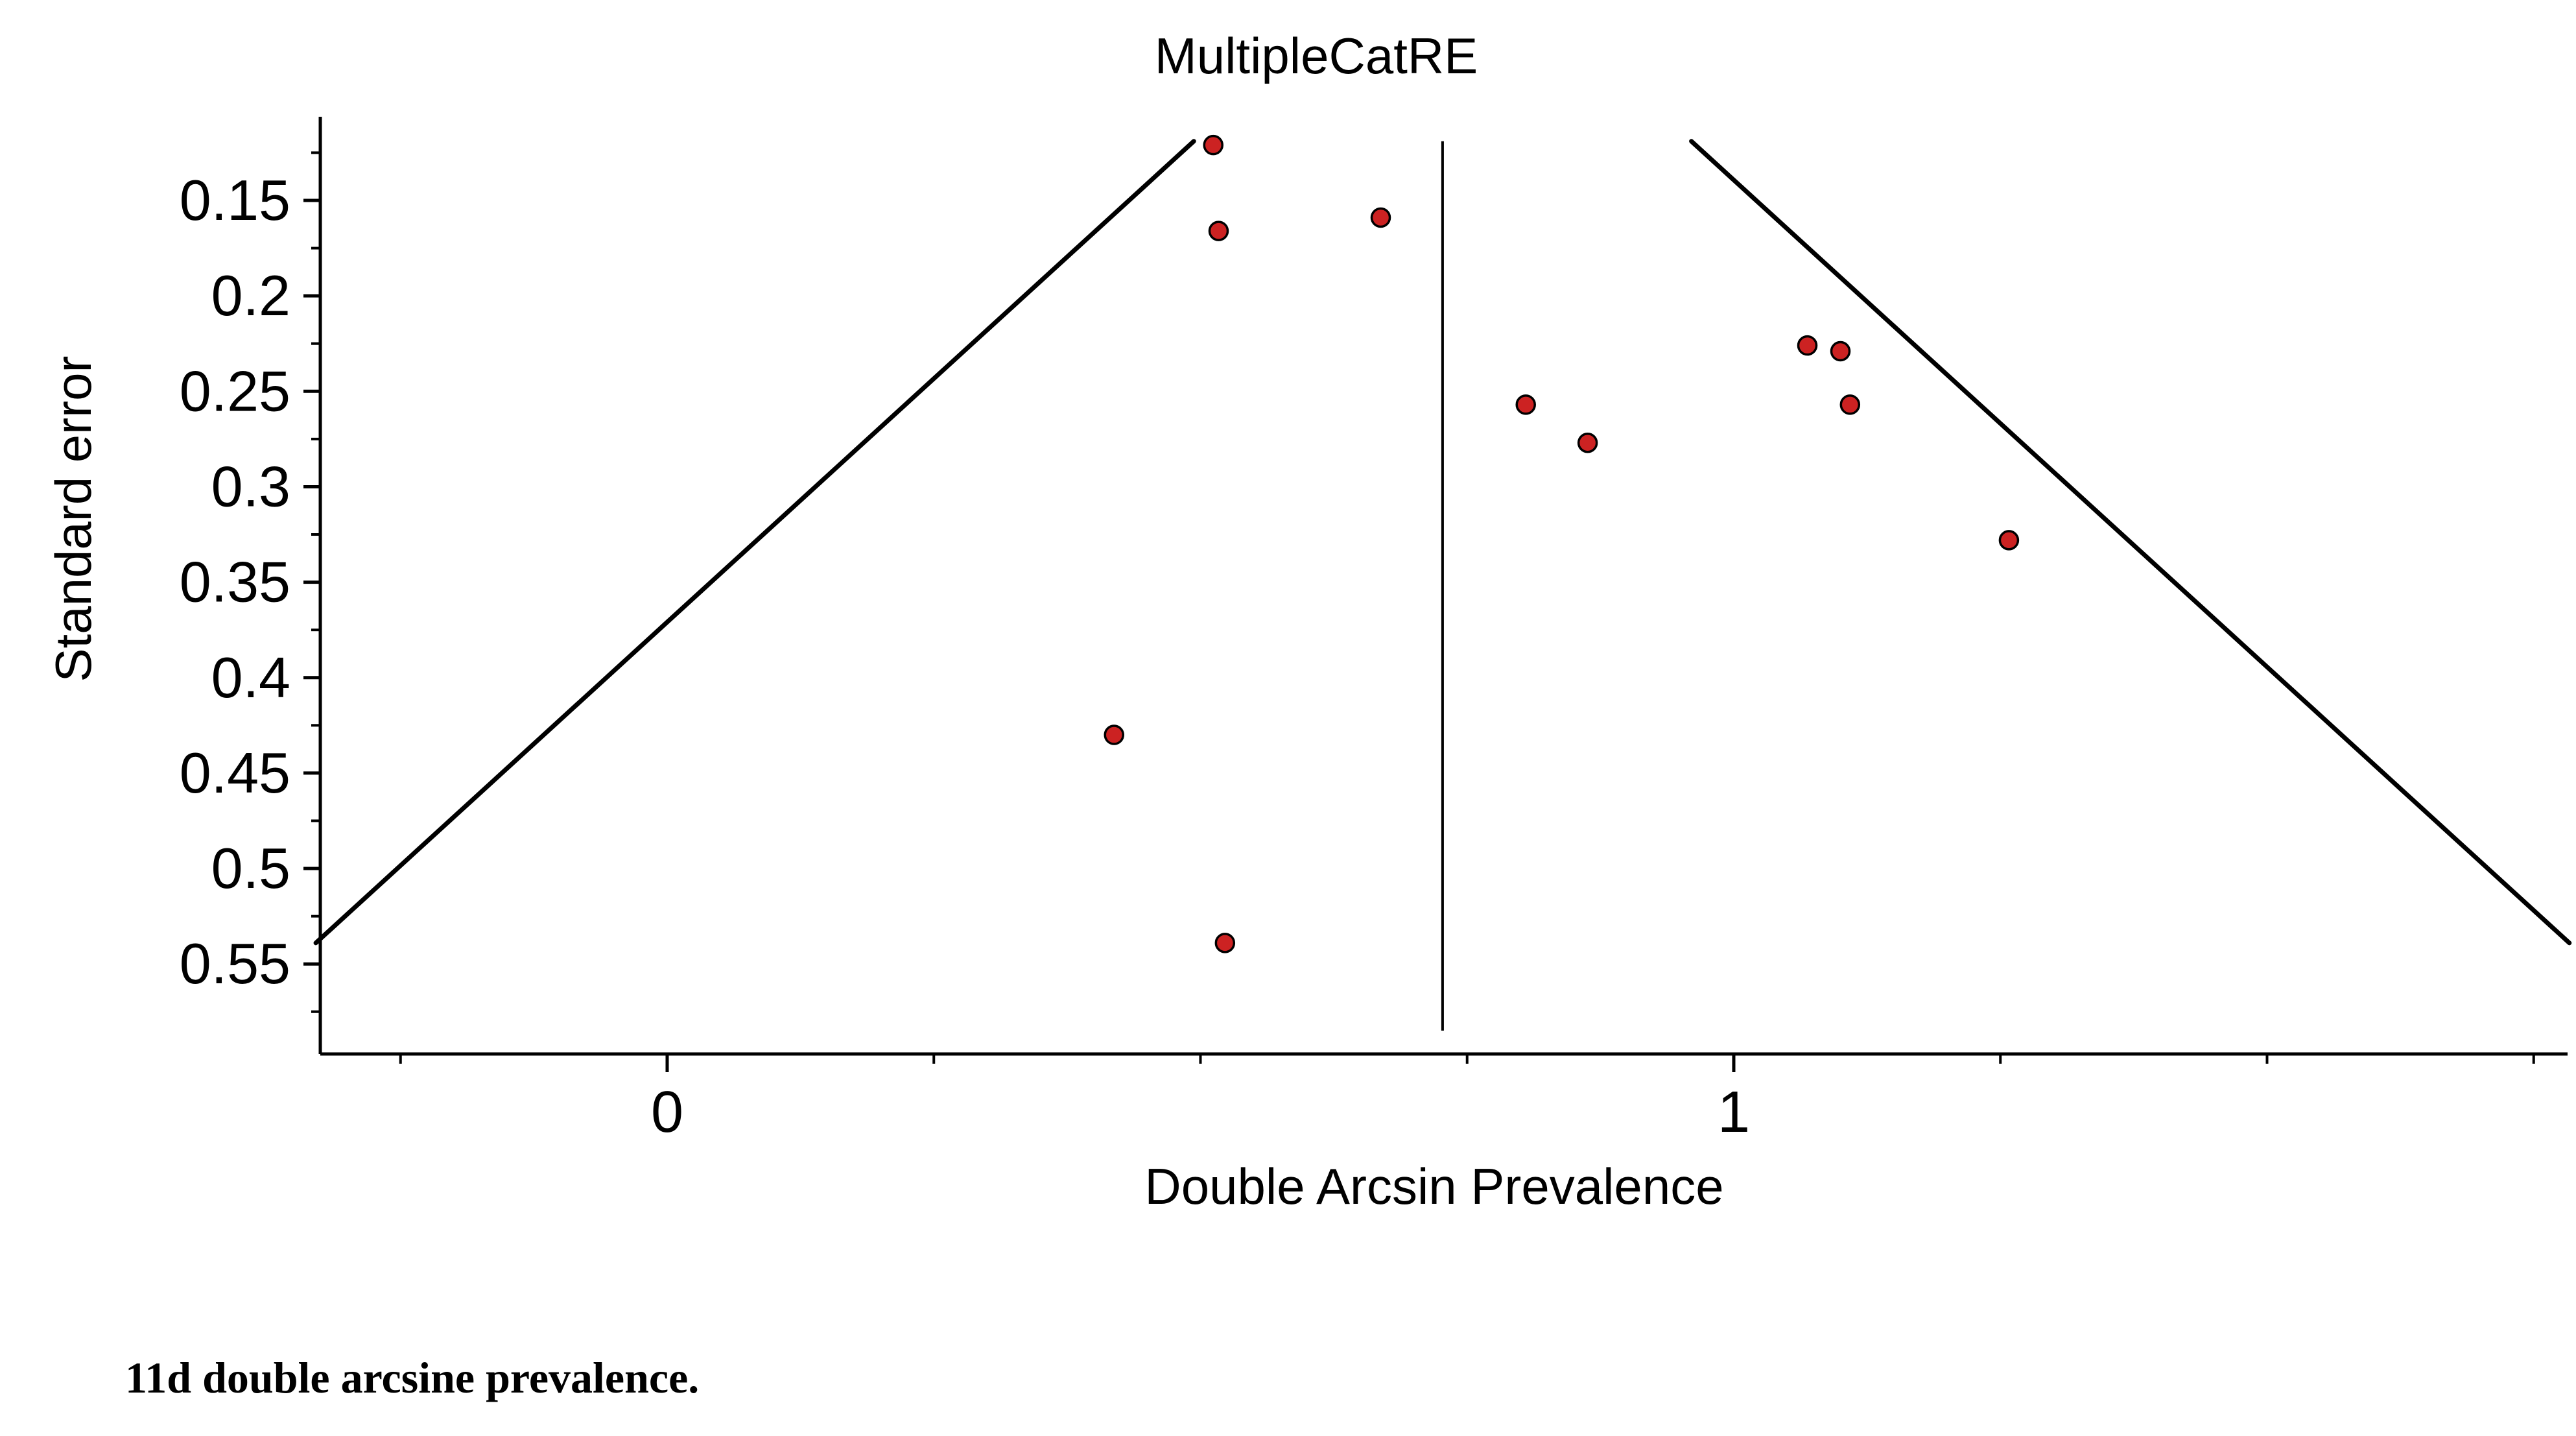  What do you see at coordinates (250, 678) in the screenshot?
I see `y-tick-label: 0.4` at bounding box center [250, 678].